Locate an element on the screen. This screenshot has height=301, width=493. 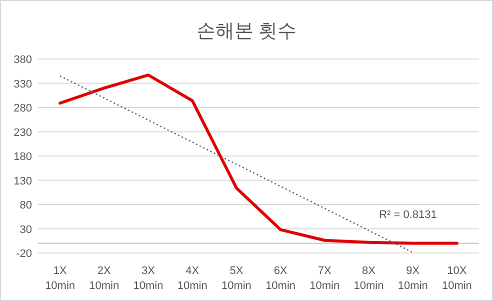
annotation: R² = 0.8131 is located at coordinates (408, 215).